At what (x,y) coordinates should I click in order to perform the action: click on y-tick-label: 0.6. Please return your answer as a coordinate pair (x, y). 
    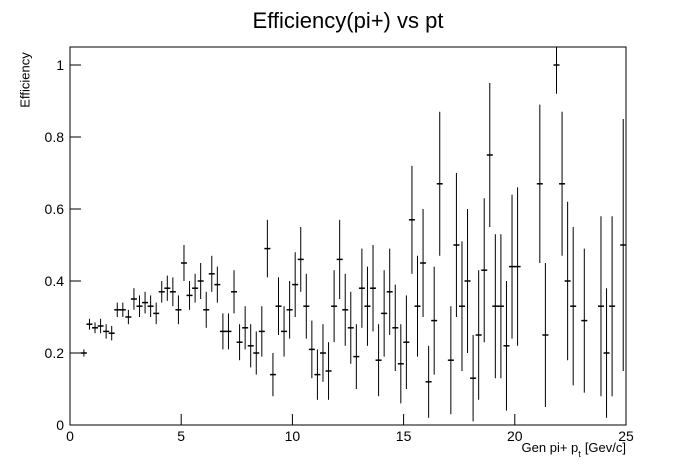
    Looking at the image, I should click on (55, 209).